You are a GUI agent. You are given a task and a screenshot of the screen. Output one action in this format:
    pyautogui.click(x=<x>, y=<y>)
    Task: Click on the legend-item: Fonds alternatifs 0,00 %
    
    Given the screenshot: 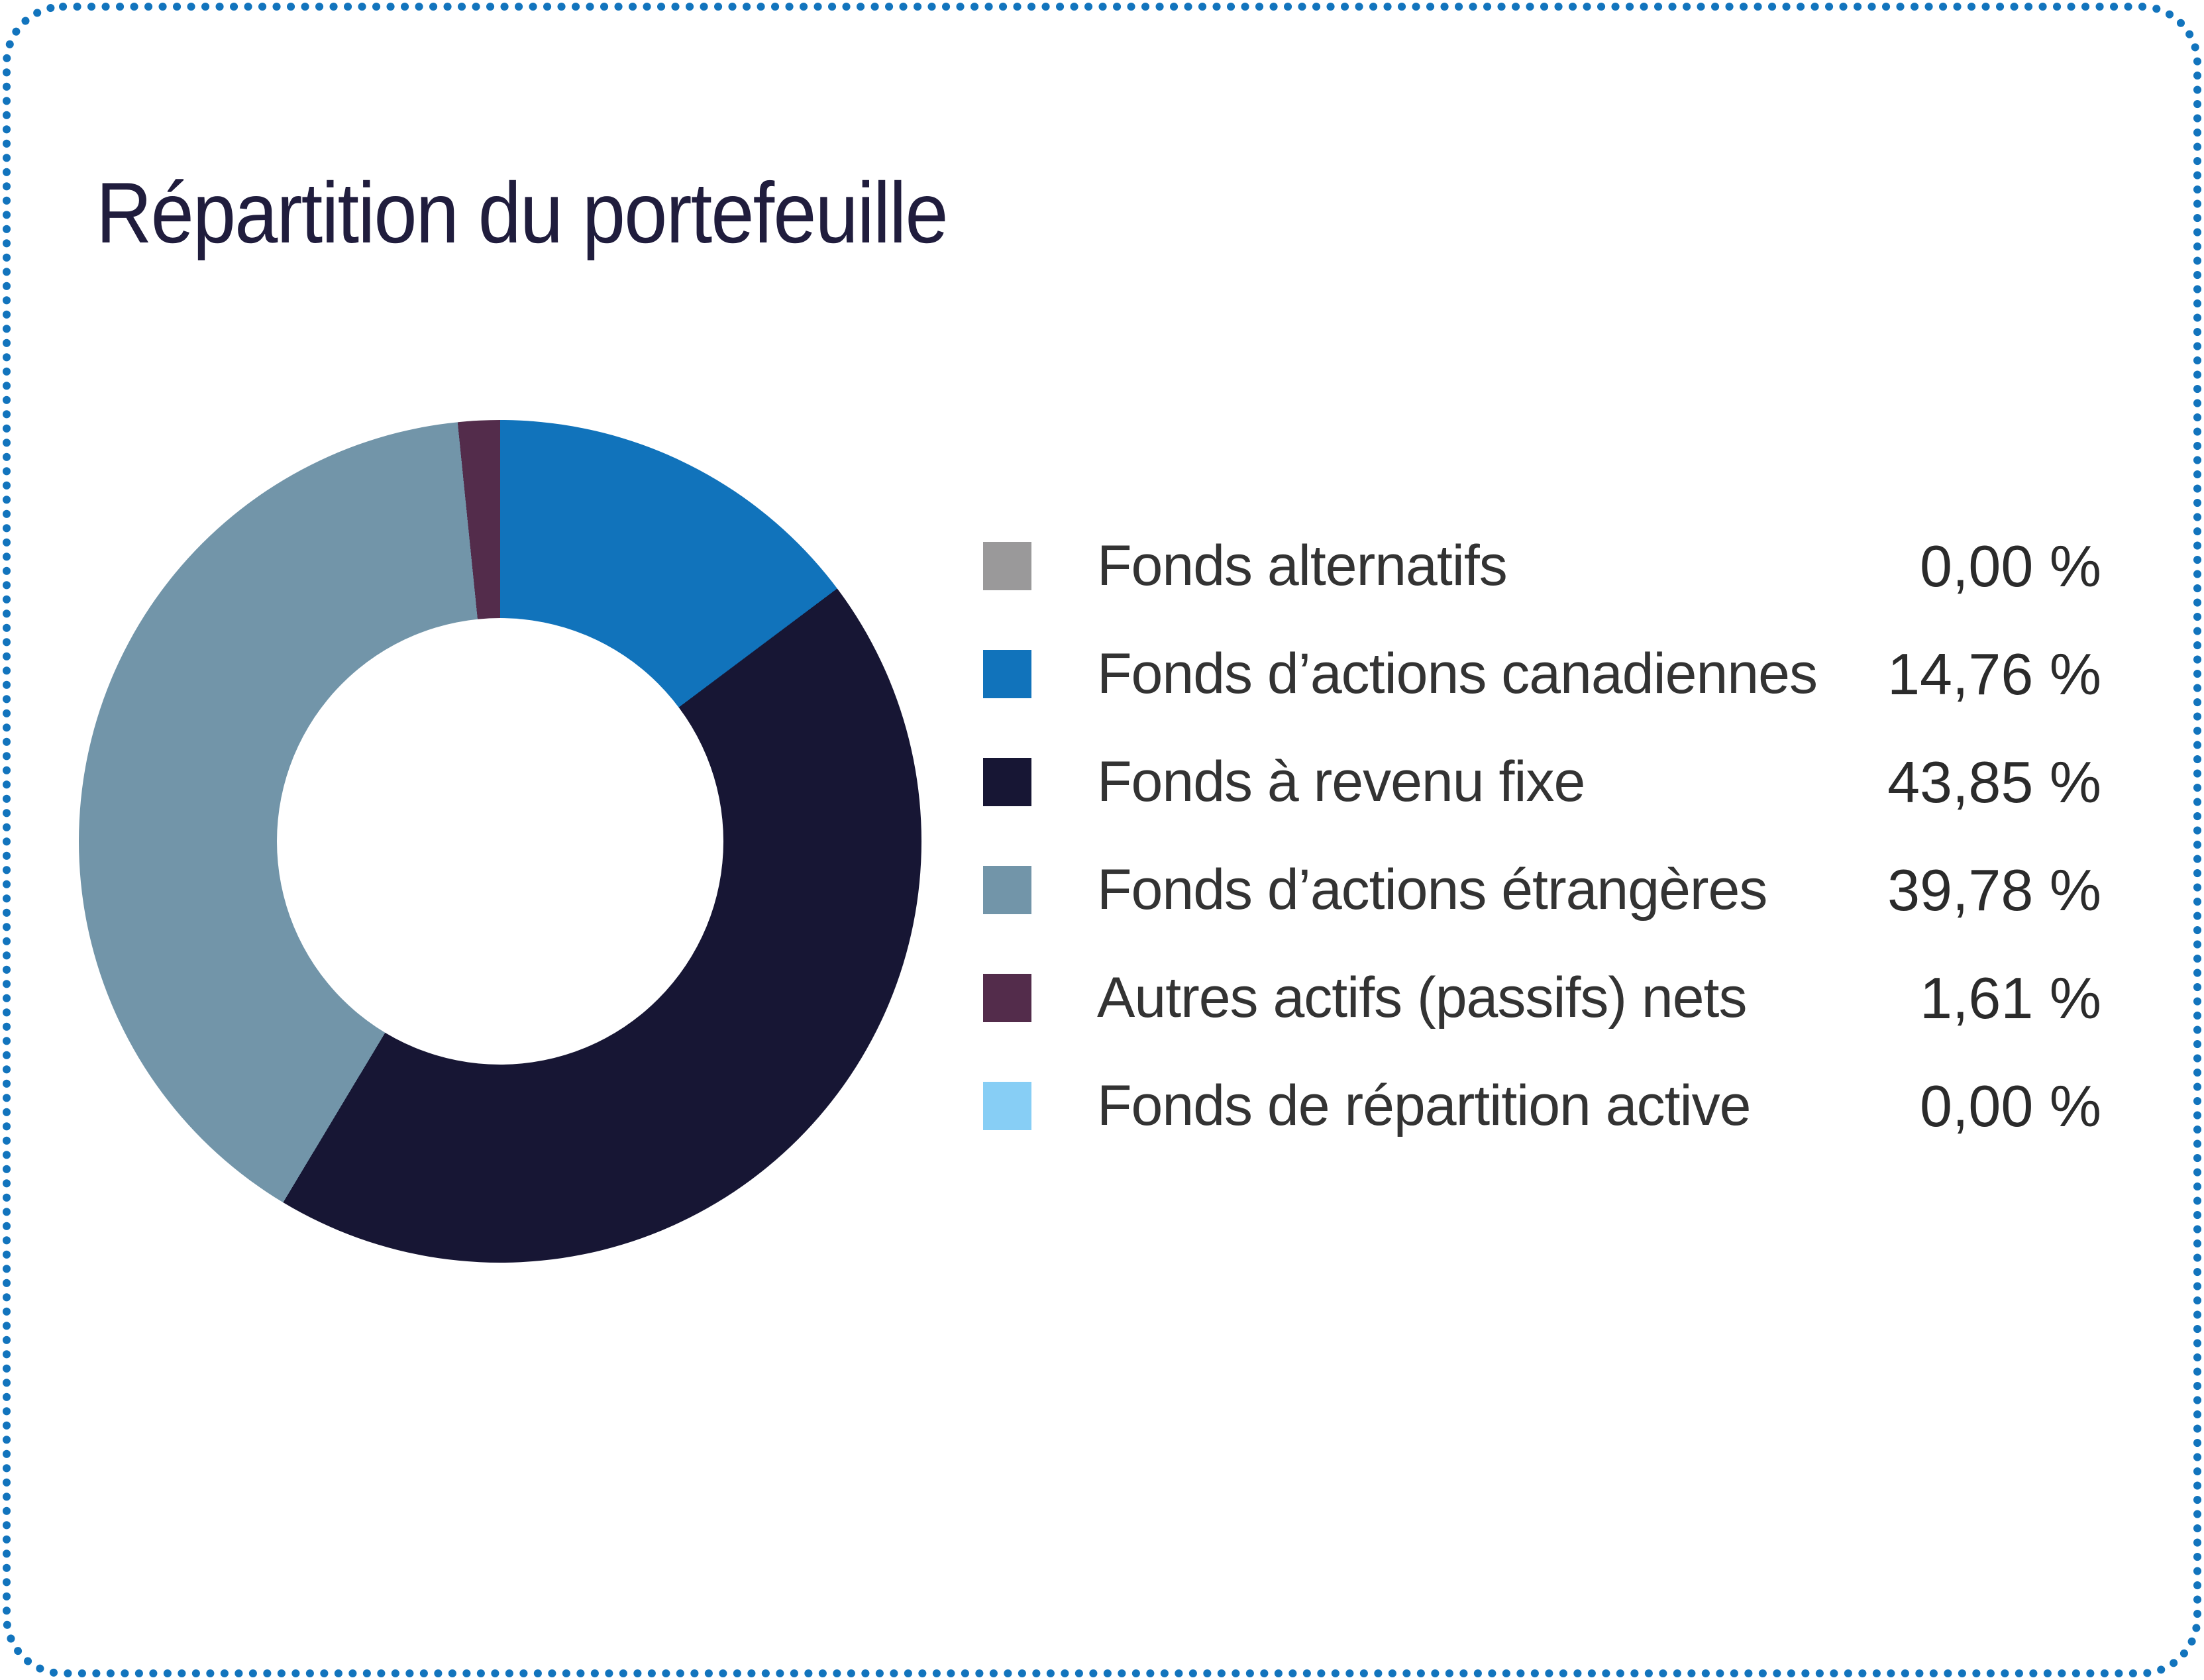 What is the action you would take?
    pyautogui.click(x=1542, y=566)
    